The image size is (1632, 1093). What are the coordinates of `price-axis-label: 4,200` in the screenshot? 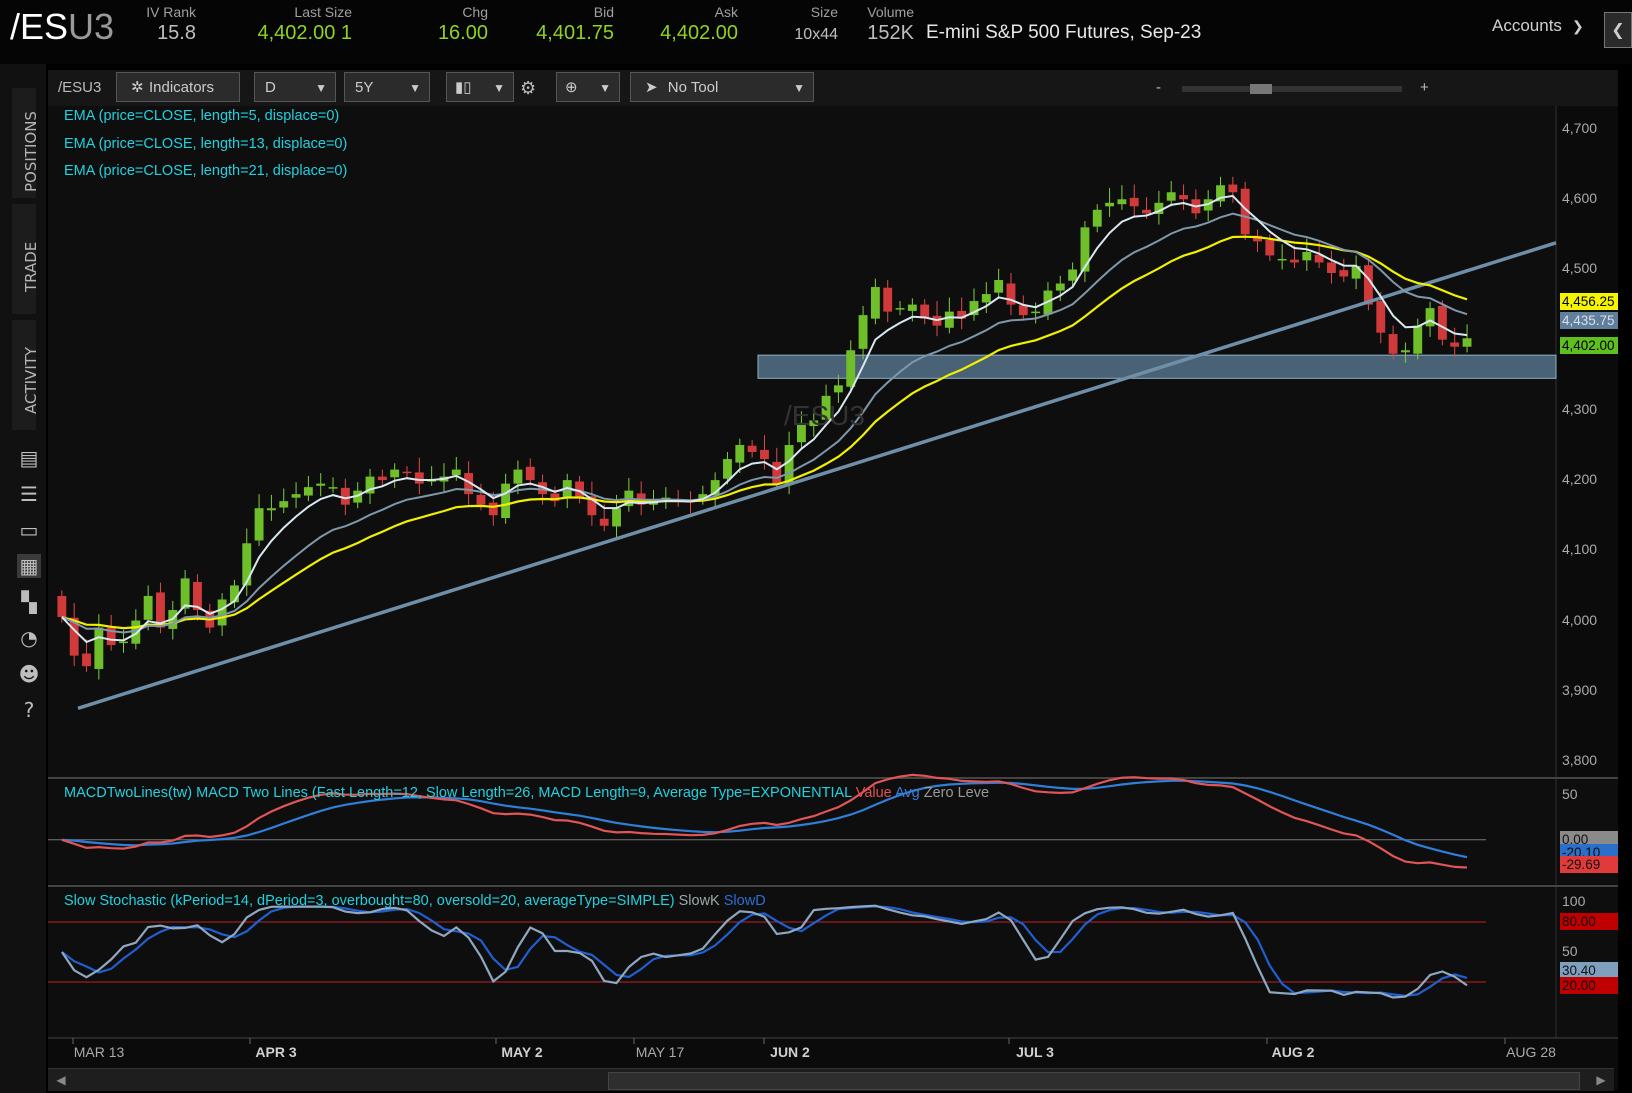 It's located at (1580, 479).